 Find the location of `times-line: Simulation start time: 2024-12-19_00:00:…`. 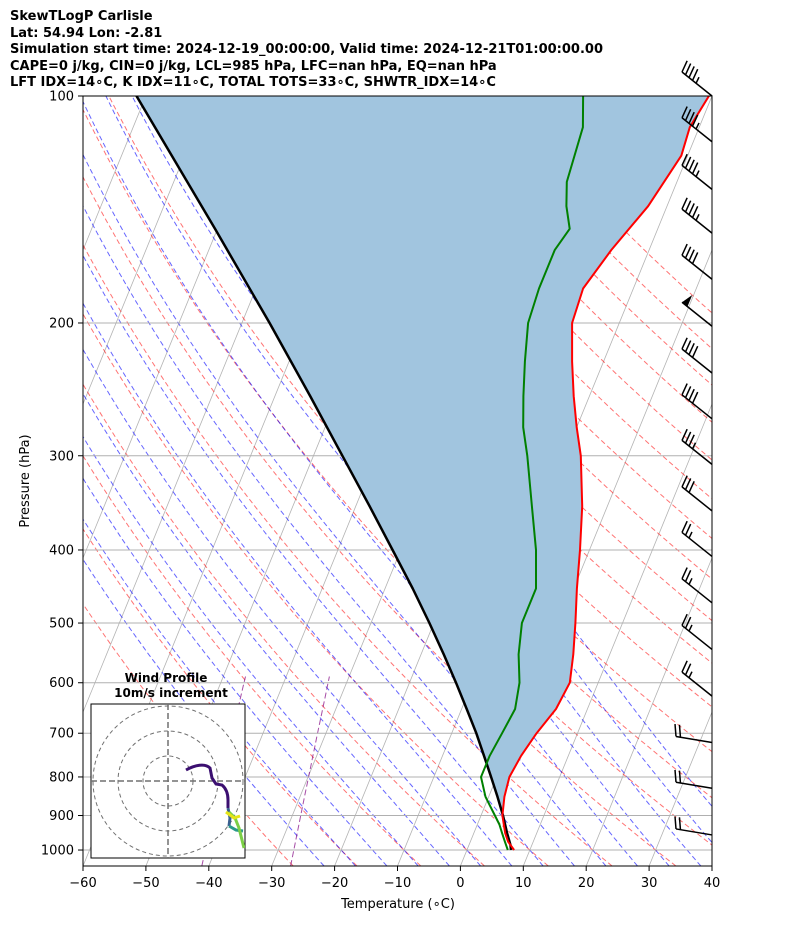

times-line: Simulation start time: 2024-12-19_00:00:… is located at coordinates (306, 49).